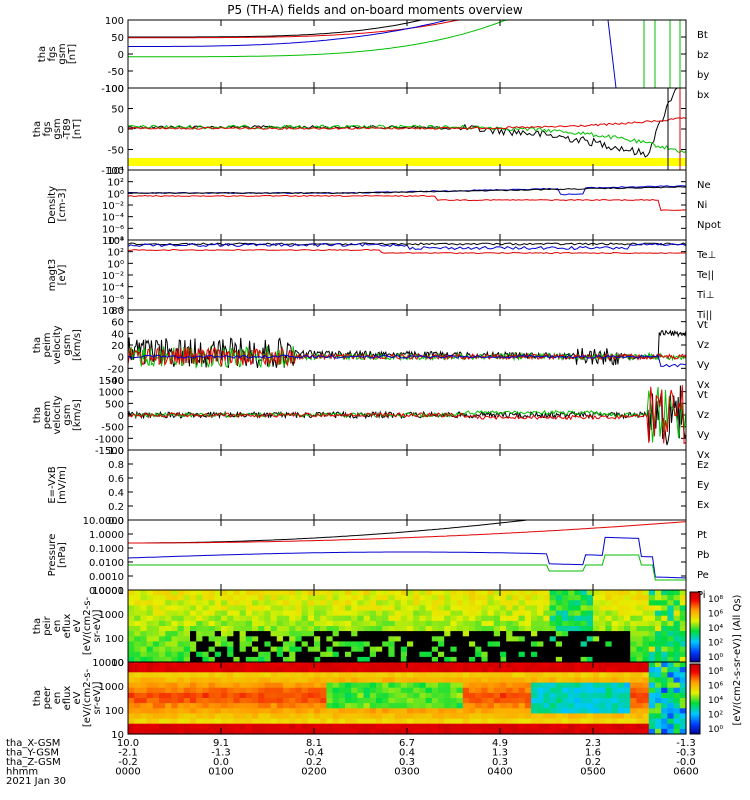 Image resolution: width=750 pixels, height=800 pixels. What do you see at coordinates (703, 95) in the screenshot?
I see `legend-bx: bx` at bounding box center [703, 95].